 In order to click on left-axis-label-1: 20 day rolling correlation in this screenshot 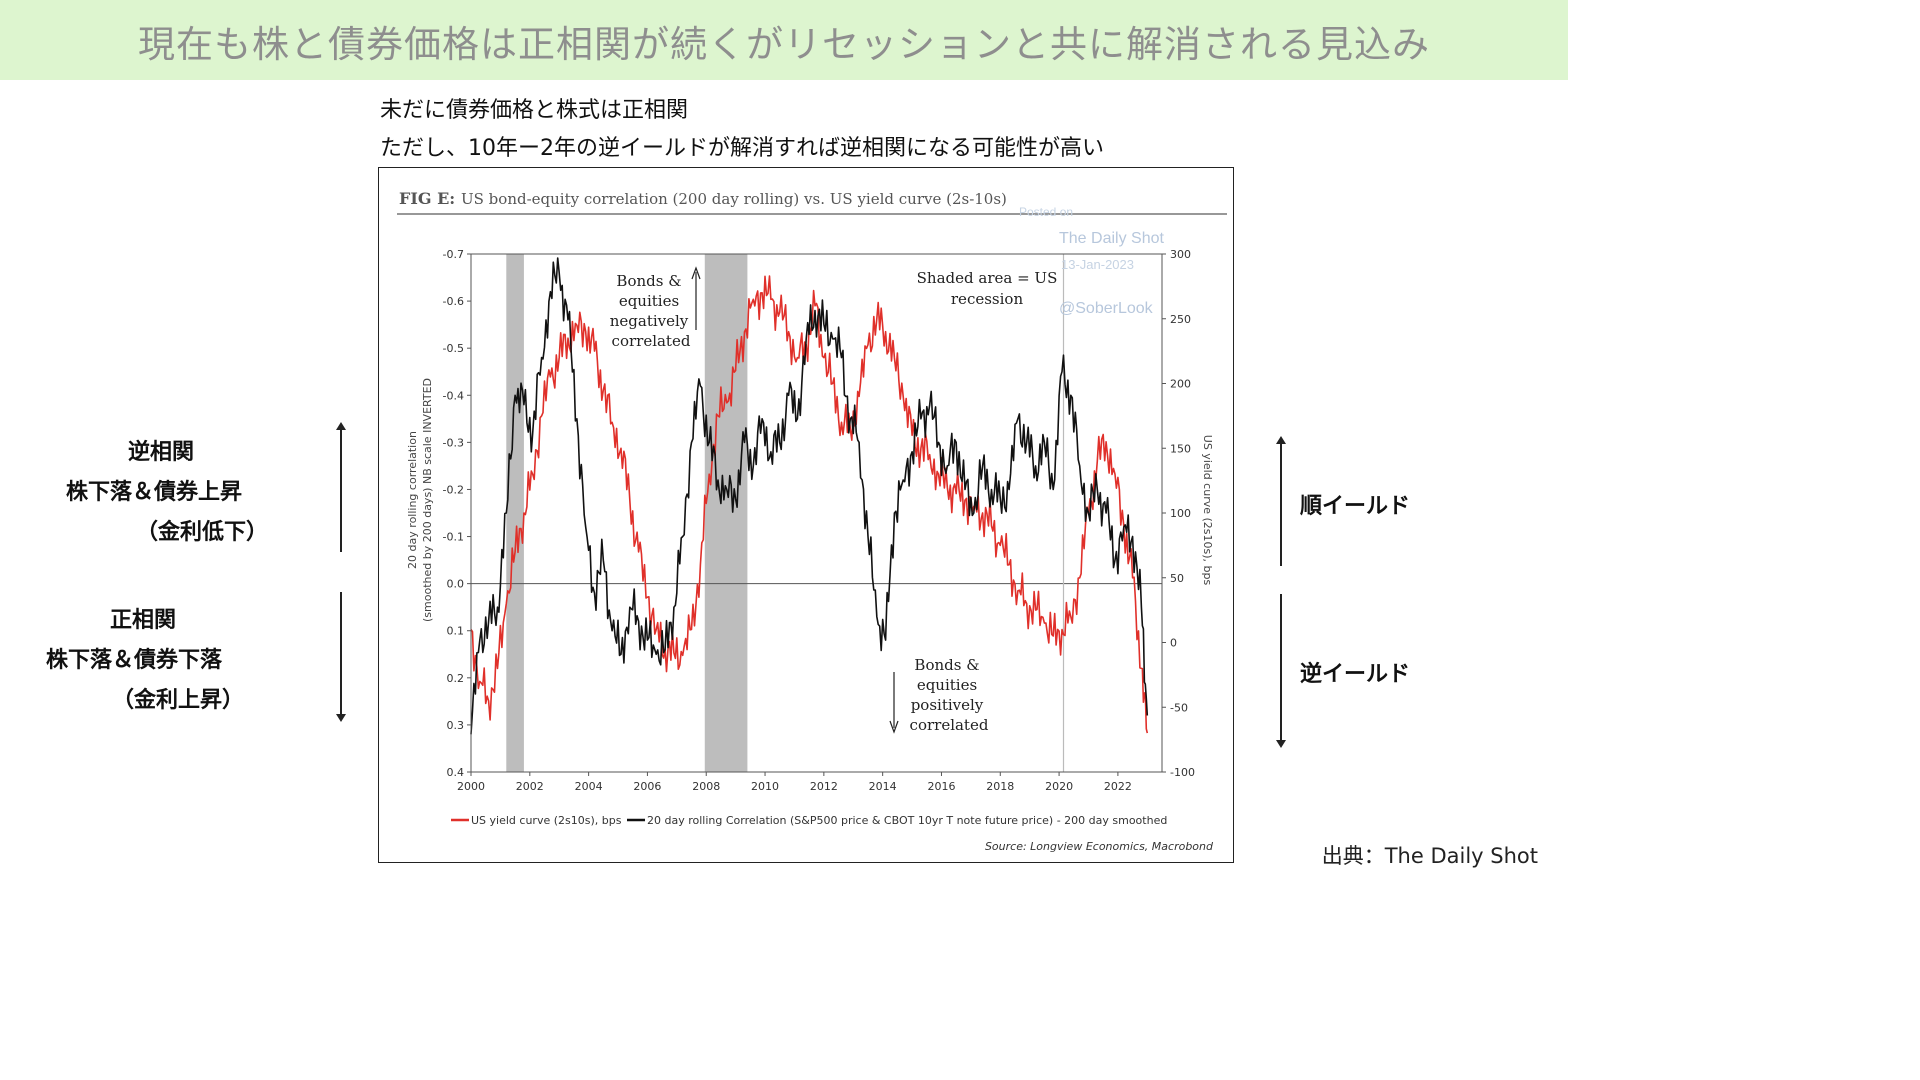, I will do `click(412, 500)`.